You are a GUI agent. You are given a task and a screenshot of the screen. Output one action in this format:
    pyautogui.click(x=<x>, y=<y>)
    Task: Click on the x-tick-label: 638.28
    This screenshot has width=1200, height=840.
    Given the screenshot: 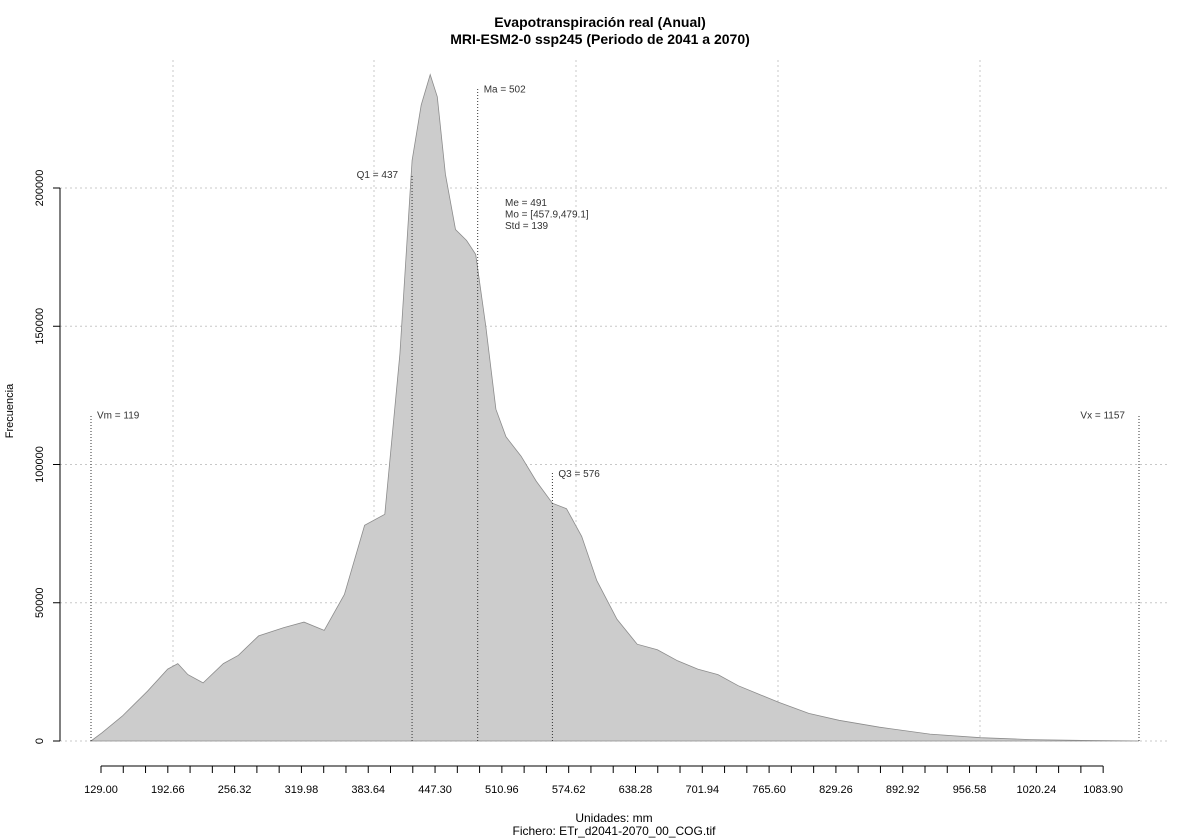 What is the action you would take?
    pyautogui.click(x=636, y=790)
    